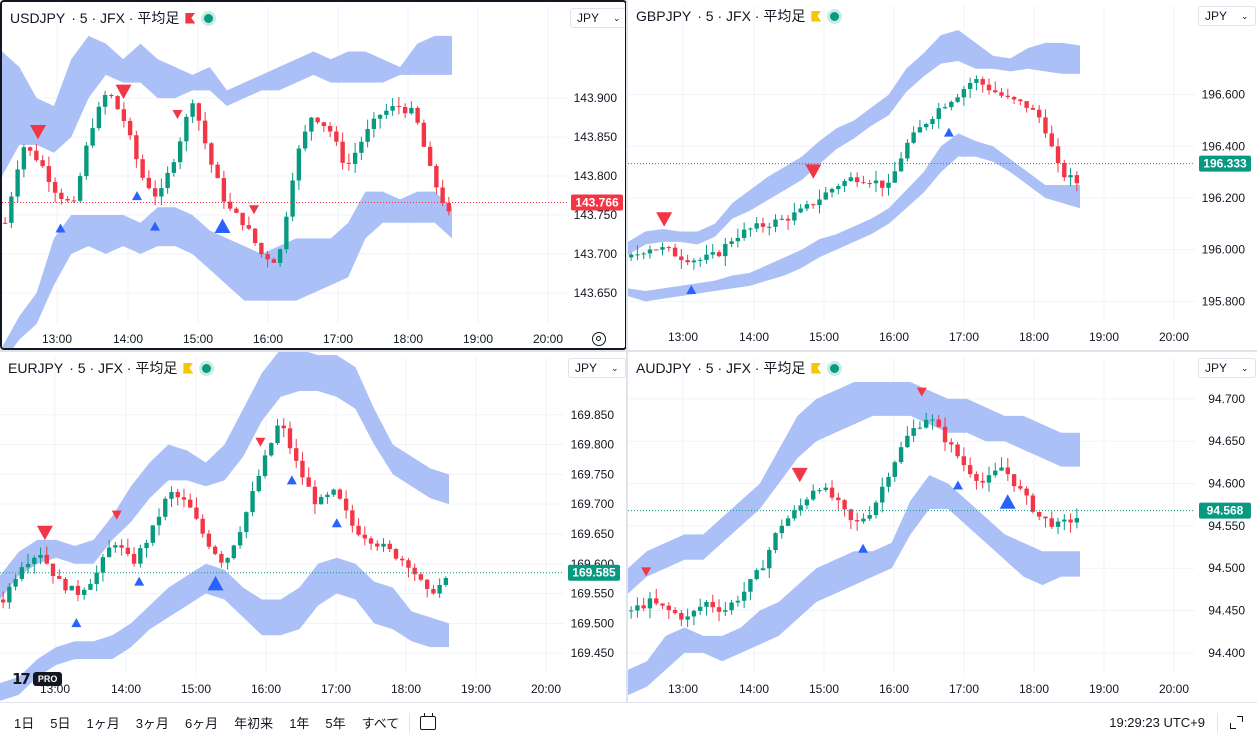 This screenshot has height=742, width=1257. I want to click on gear-icon, so click(599, 339).